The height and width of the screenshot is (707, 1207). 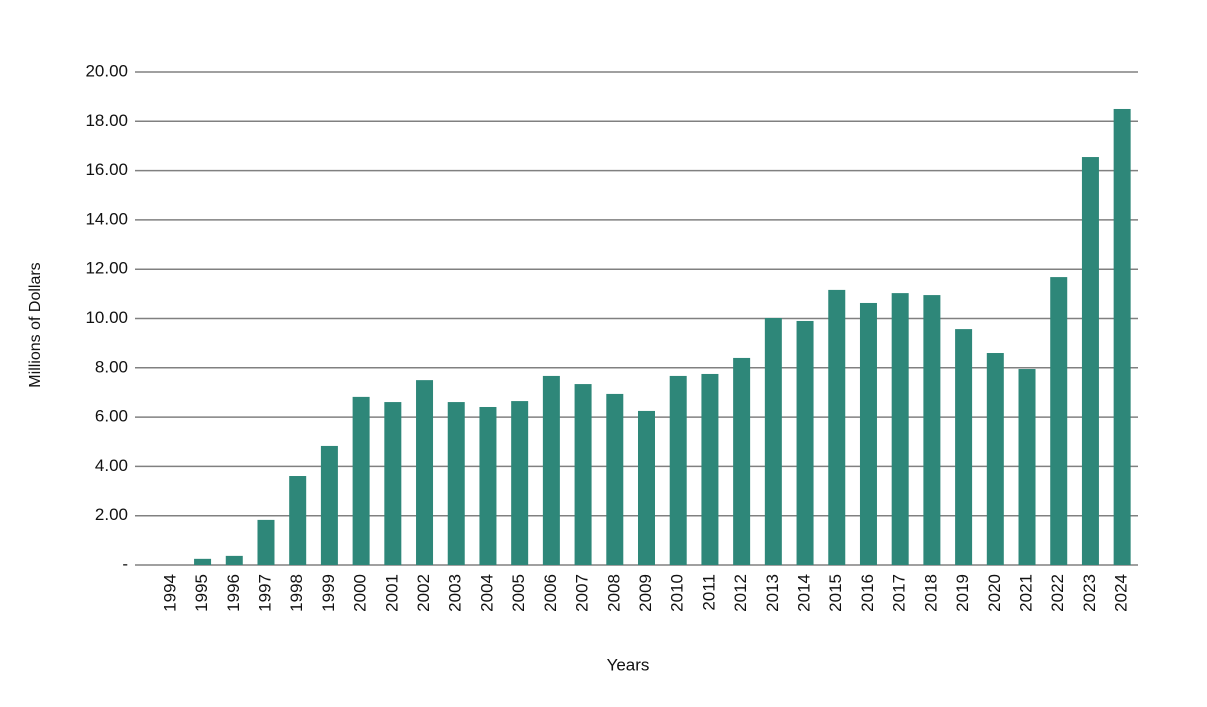 What do you see at coordinates (804, 593) in the screenshot?
I see `x-tick-label: 2014` at bounding box center [804, 593].